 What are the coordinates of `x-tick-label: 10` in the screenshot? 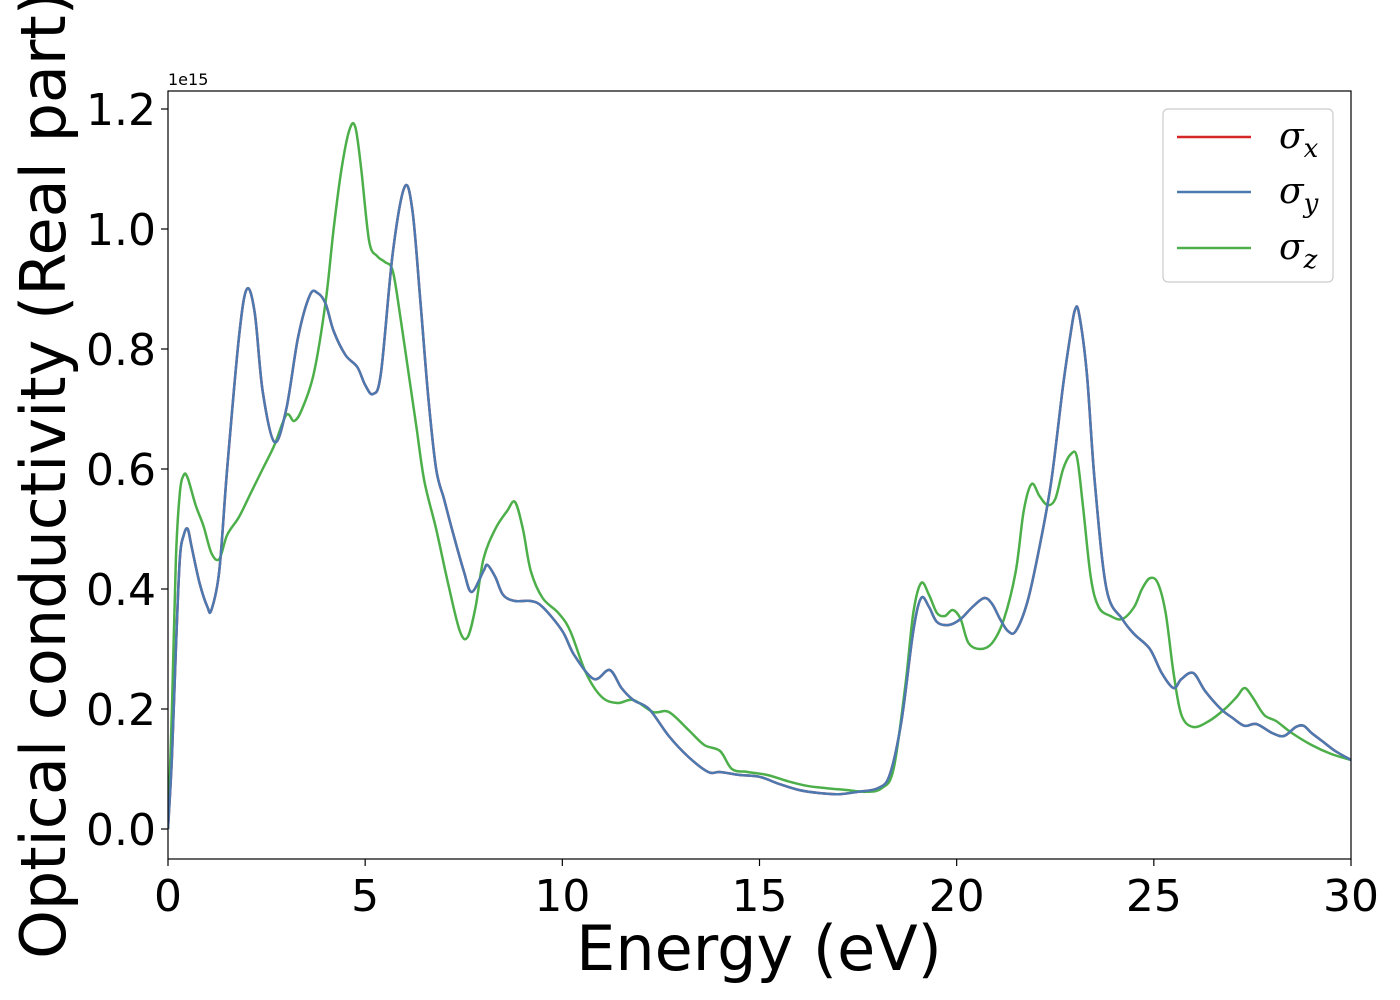 It's located at (562, 896).